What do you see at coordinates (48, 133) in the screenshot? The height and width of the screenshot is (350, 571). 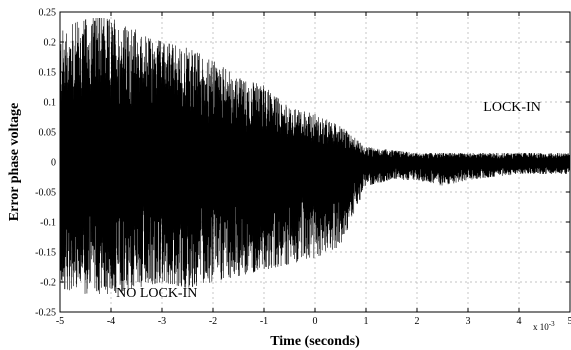 I see `y-tick-label: 0.05` at bounding box center [48, 133].